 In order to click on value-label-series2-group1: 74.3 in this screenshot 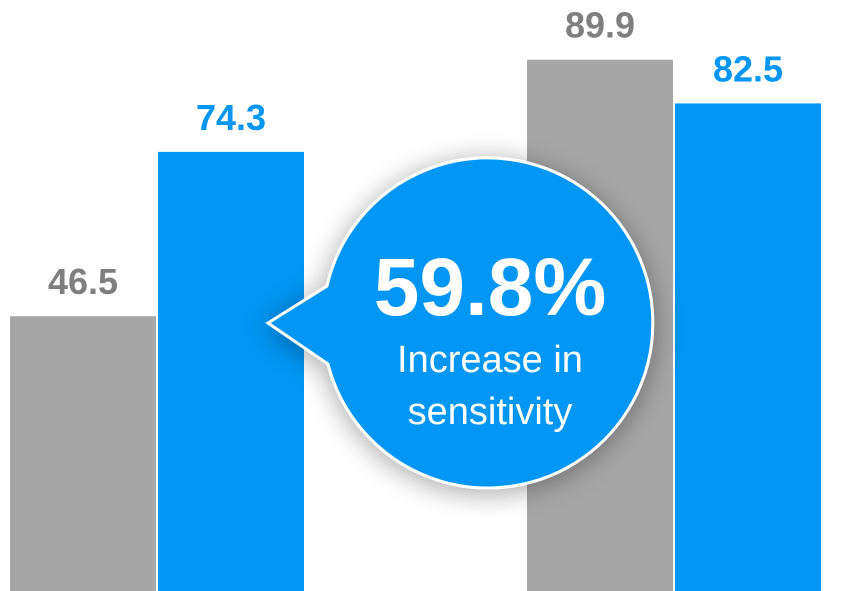, I will do `click(231, 117)`.